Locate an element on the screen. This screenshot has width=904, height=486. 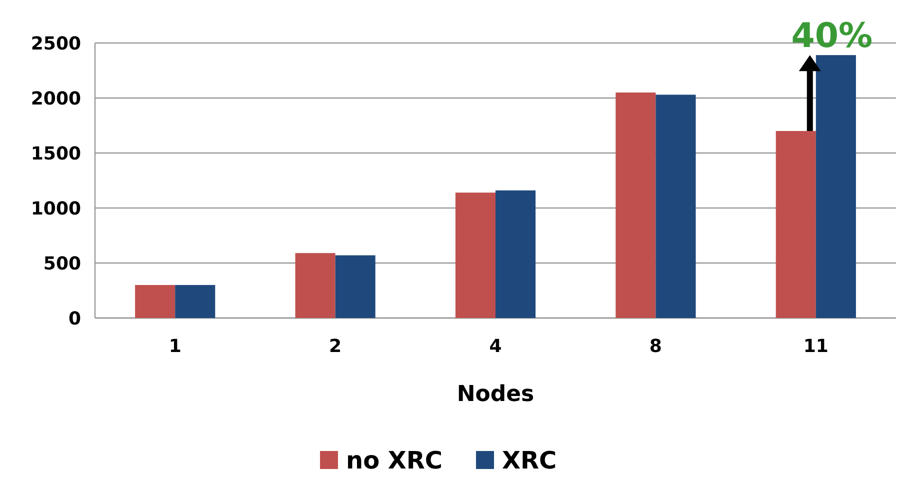
legend-label: no XRC is located at coordinates (394, 460).